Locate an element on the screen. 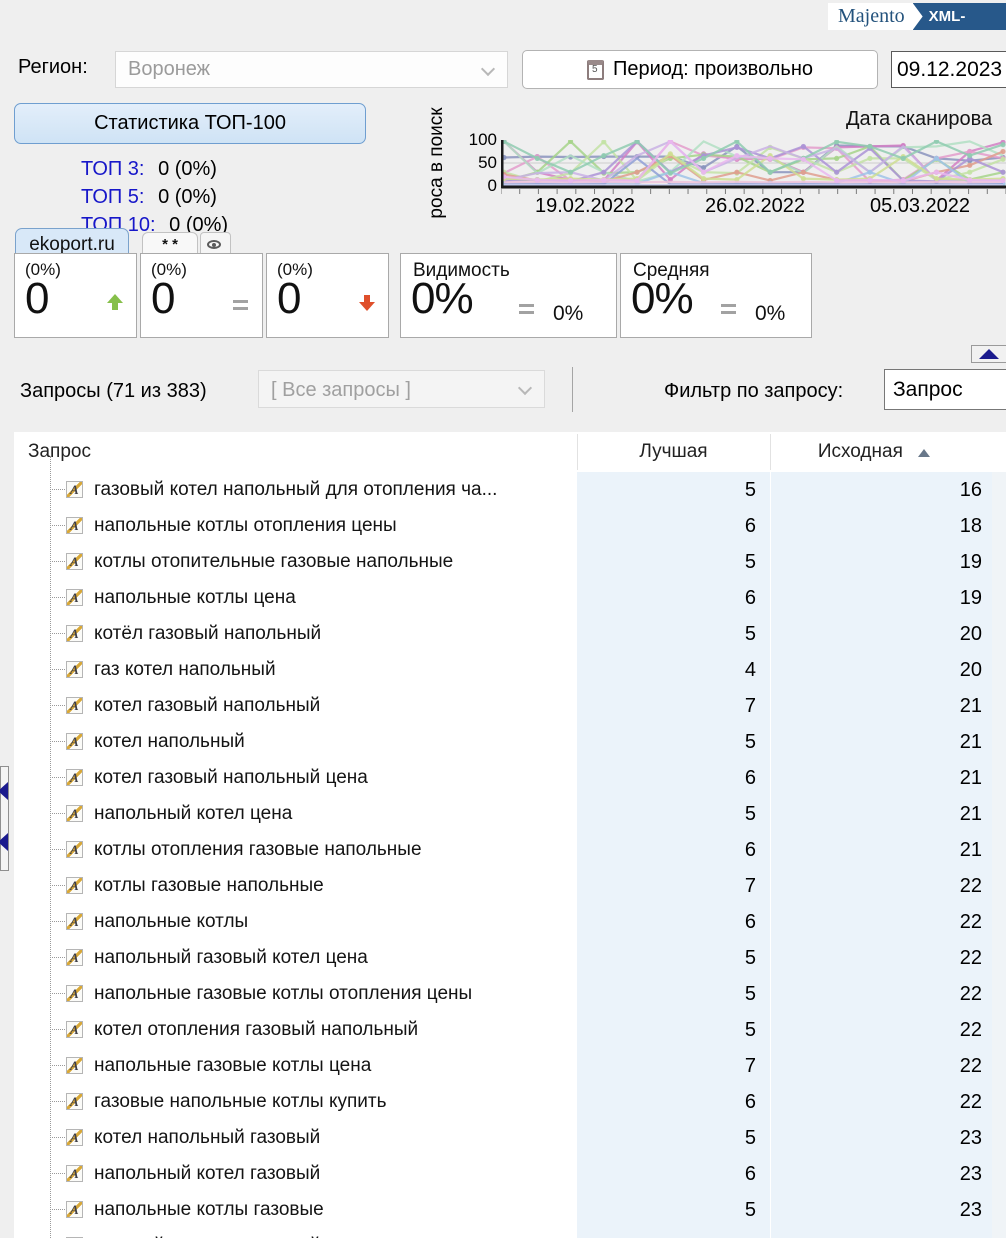 The width and height of the screenshot is (1006, 1238). collapse-panel-button is located at coordinates (988, 354).